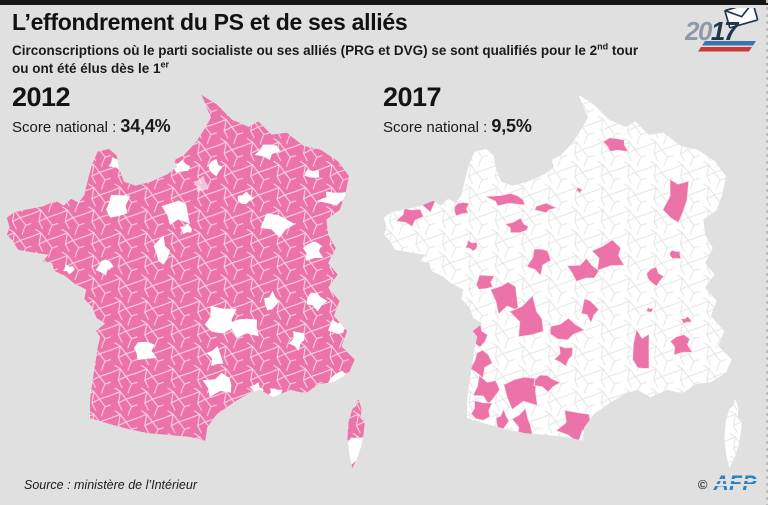 The width and height of the screenshot is (768, 505). I want to click on election-2017-logo: 2017, so click(722, 30).